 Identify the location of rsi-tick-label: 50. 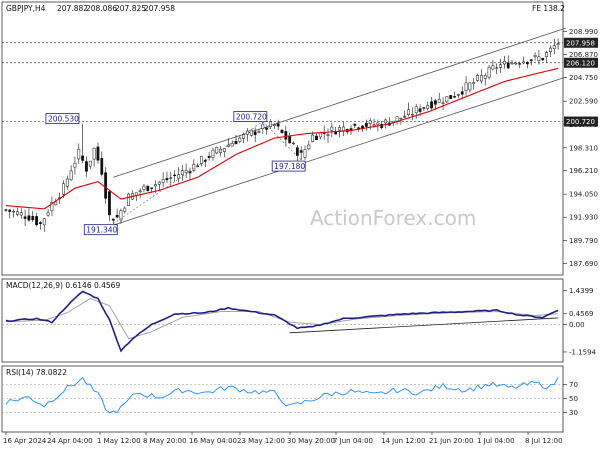
(573, 399).